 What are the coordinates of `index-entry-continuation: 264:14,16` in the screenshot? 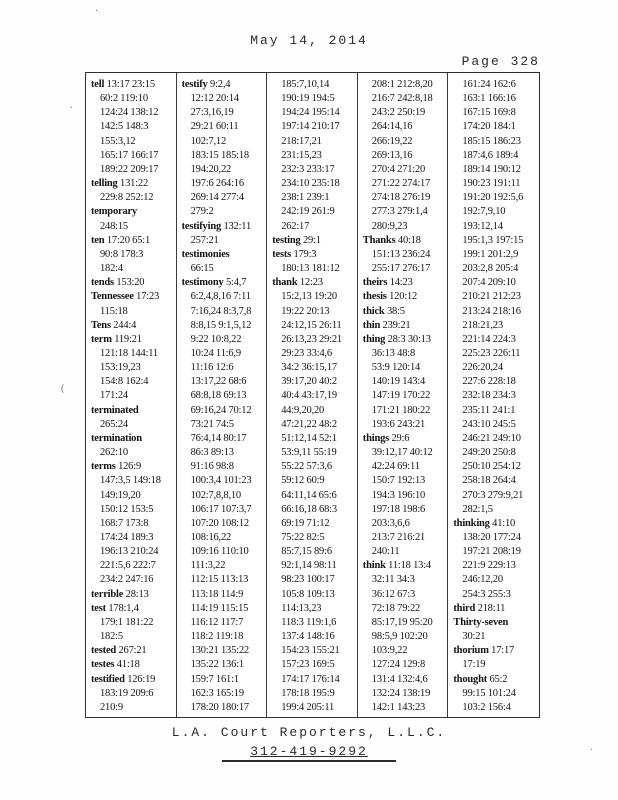 It's located at (392, 127).